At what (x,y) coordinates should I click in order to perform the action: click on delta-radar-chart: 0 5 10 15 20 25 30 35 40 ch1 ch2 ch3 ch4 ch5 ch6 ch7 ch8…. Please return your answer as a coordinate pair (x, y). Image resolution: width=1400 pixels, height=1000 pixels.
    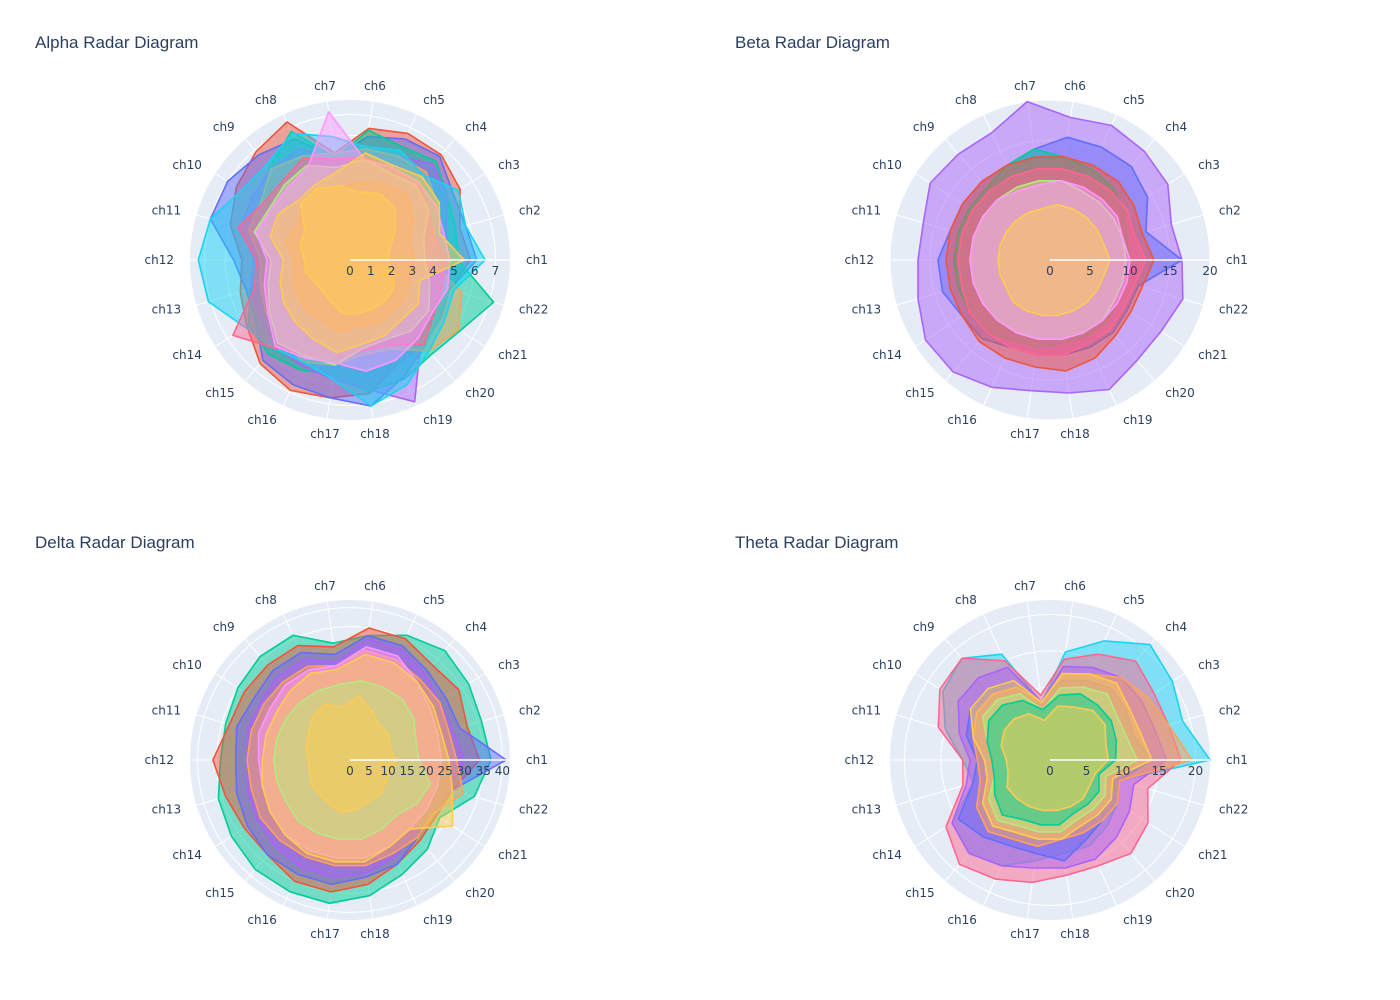
    Looking at the image, I should click on (347, 760).